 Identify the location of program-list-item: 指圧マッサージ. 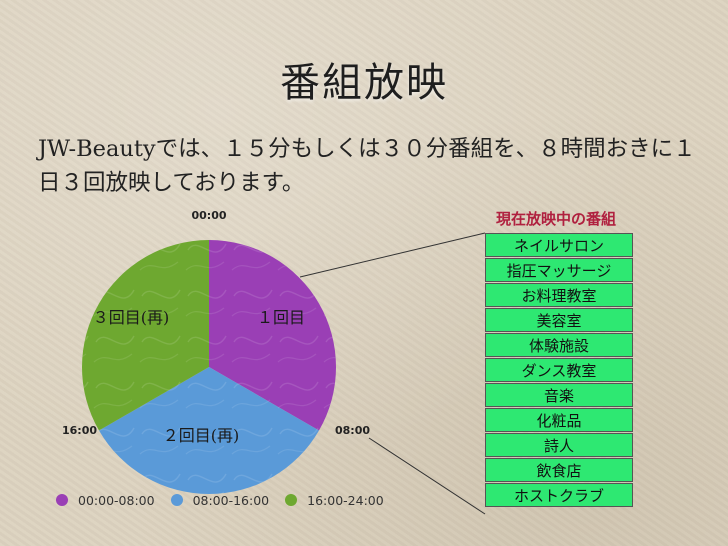
(559, 270).